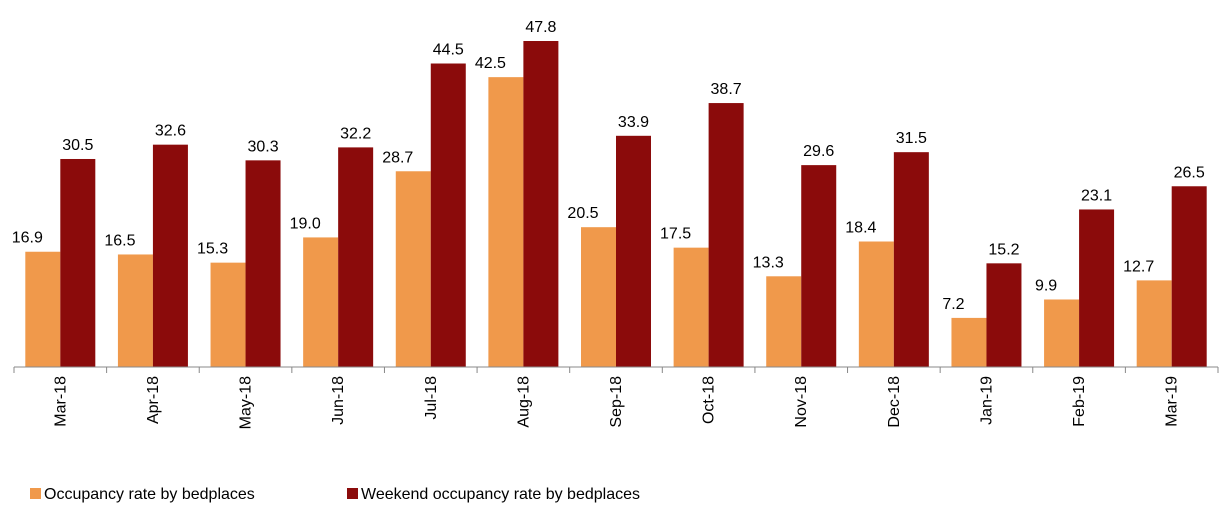 The height and width of the screenshot is (507, 1223). I want to click on value-label: 13.3, so click(768, 262).